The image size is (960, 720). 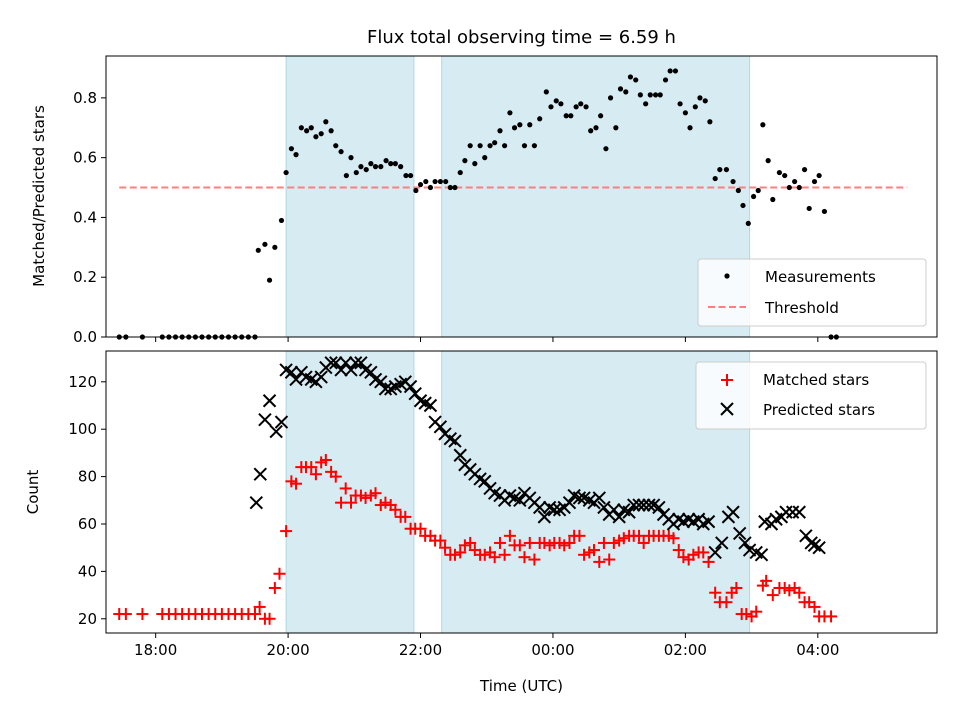 What do you see at coordinates (155, 650) in the screenshot?
I see `x-tick-label: 18:00` at bounding box center [155, 650].